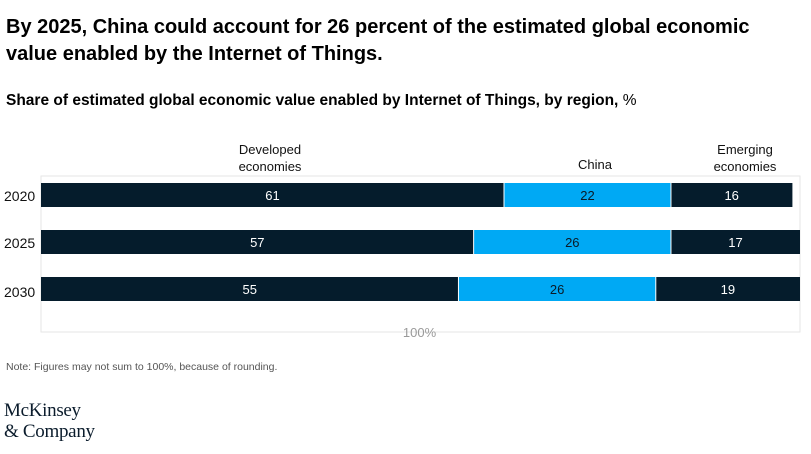 The width and height of the screenshot is (811, 454). I want to click on legend-developed-economies: Developed economies, so click(270, 158).